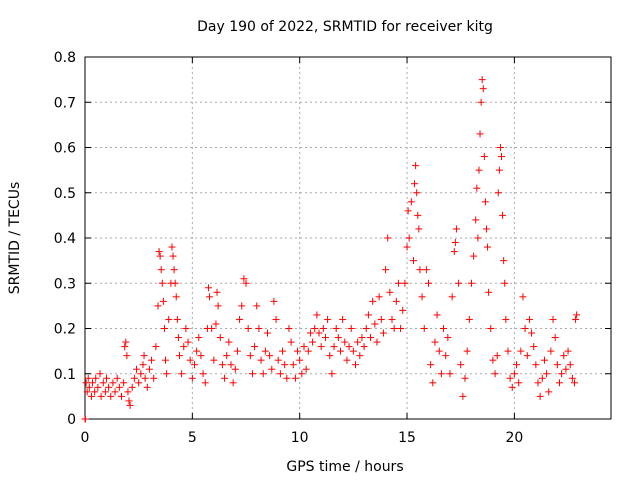  Describe the element at coordinates (65, 58) in the screenshot. I see `y-tick-label: 0.8` at that location.